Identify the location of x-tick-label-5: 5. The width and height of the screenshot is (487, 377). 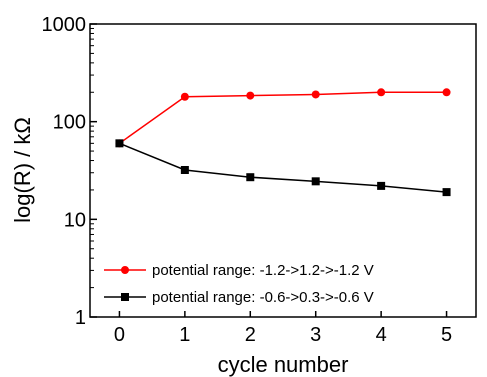
(446, 335).